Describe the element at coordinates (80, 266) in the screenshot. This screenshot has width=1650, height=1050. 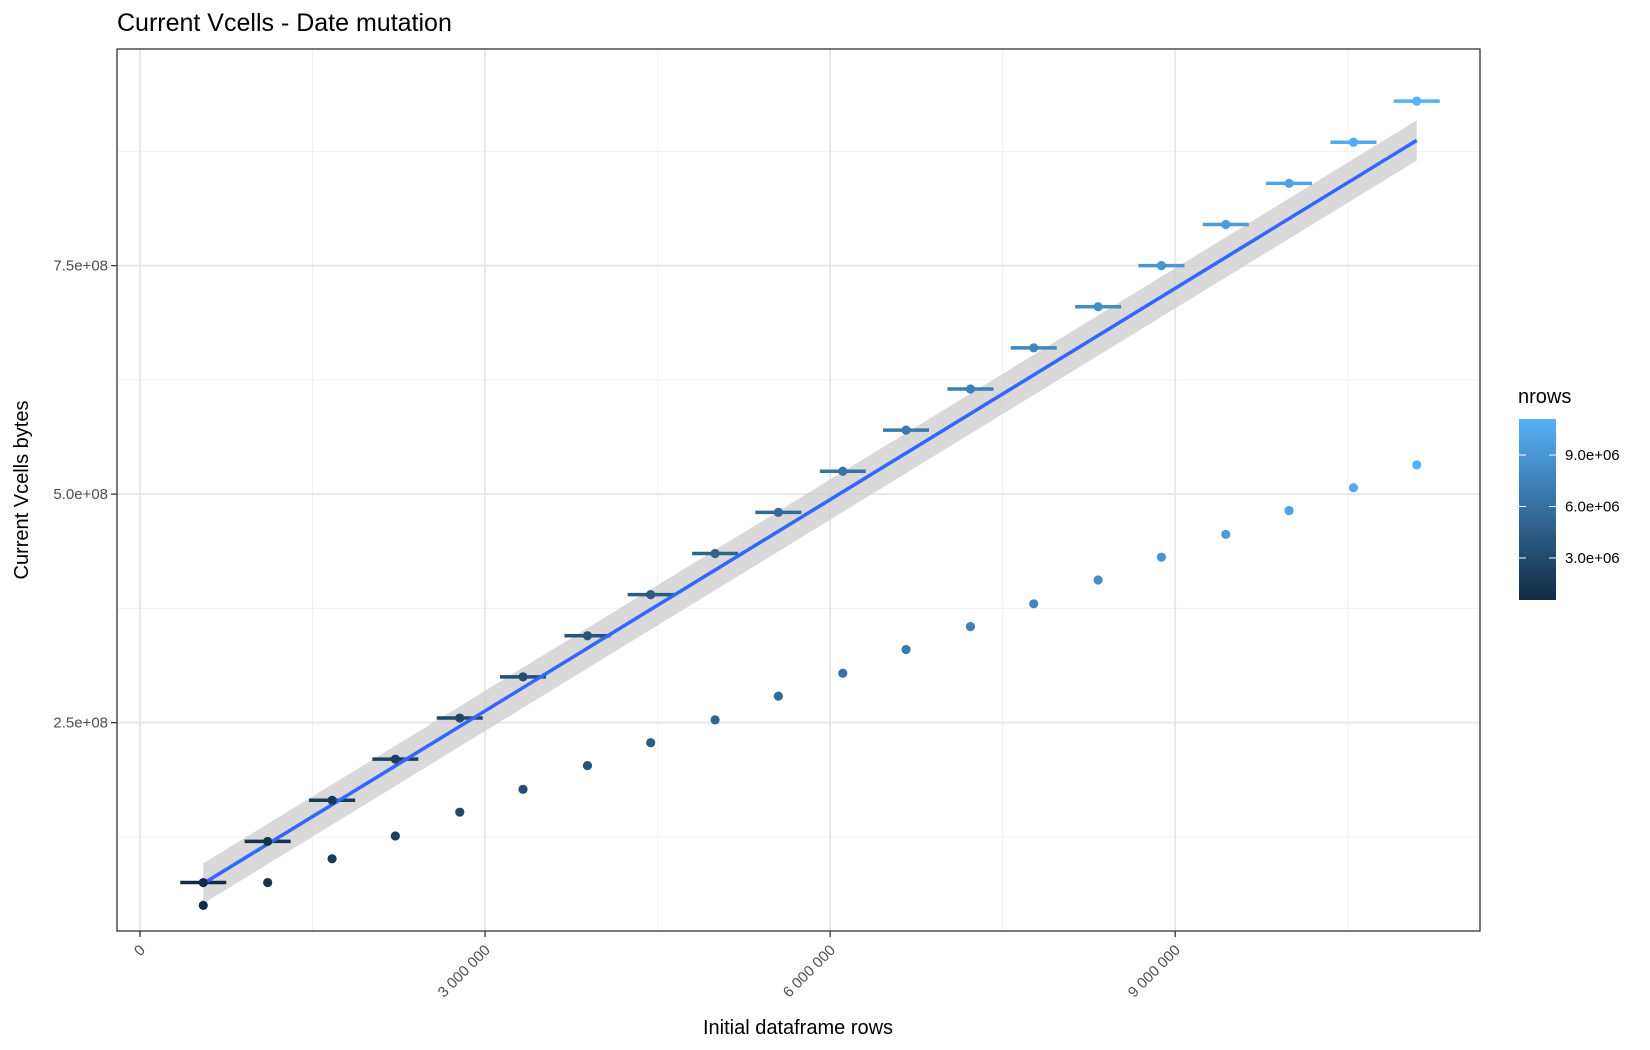
I see `y-tick-label: 7.5e+08` at that location.